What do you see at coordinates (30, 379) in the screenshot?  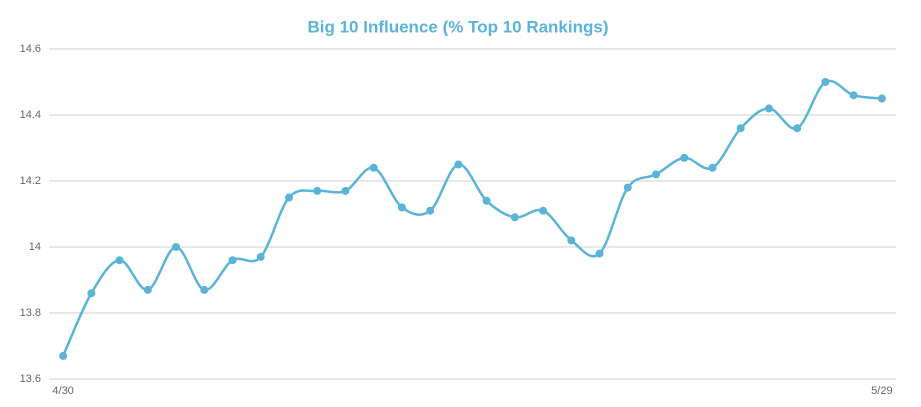 I see `y-tick-label: 13.6` at bounding box center [30, 379].